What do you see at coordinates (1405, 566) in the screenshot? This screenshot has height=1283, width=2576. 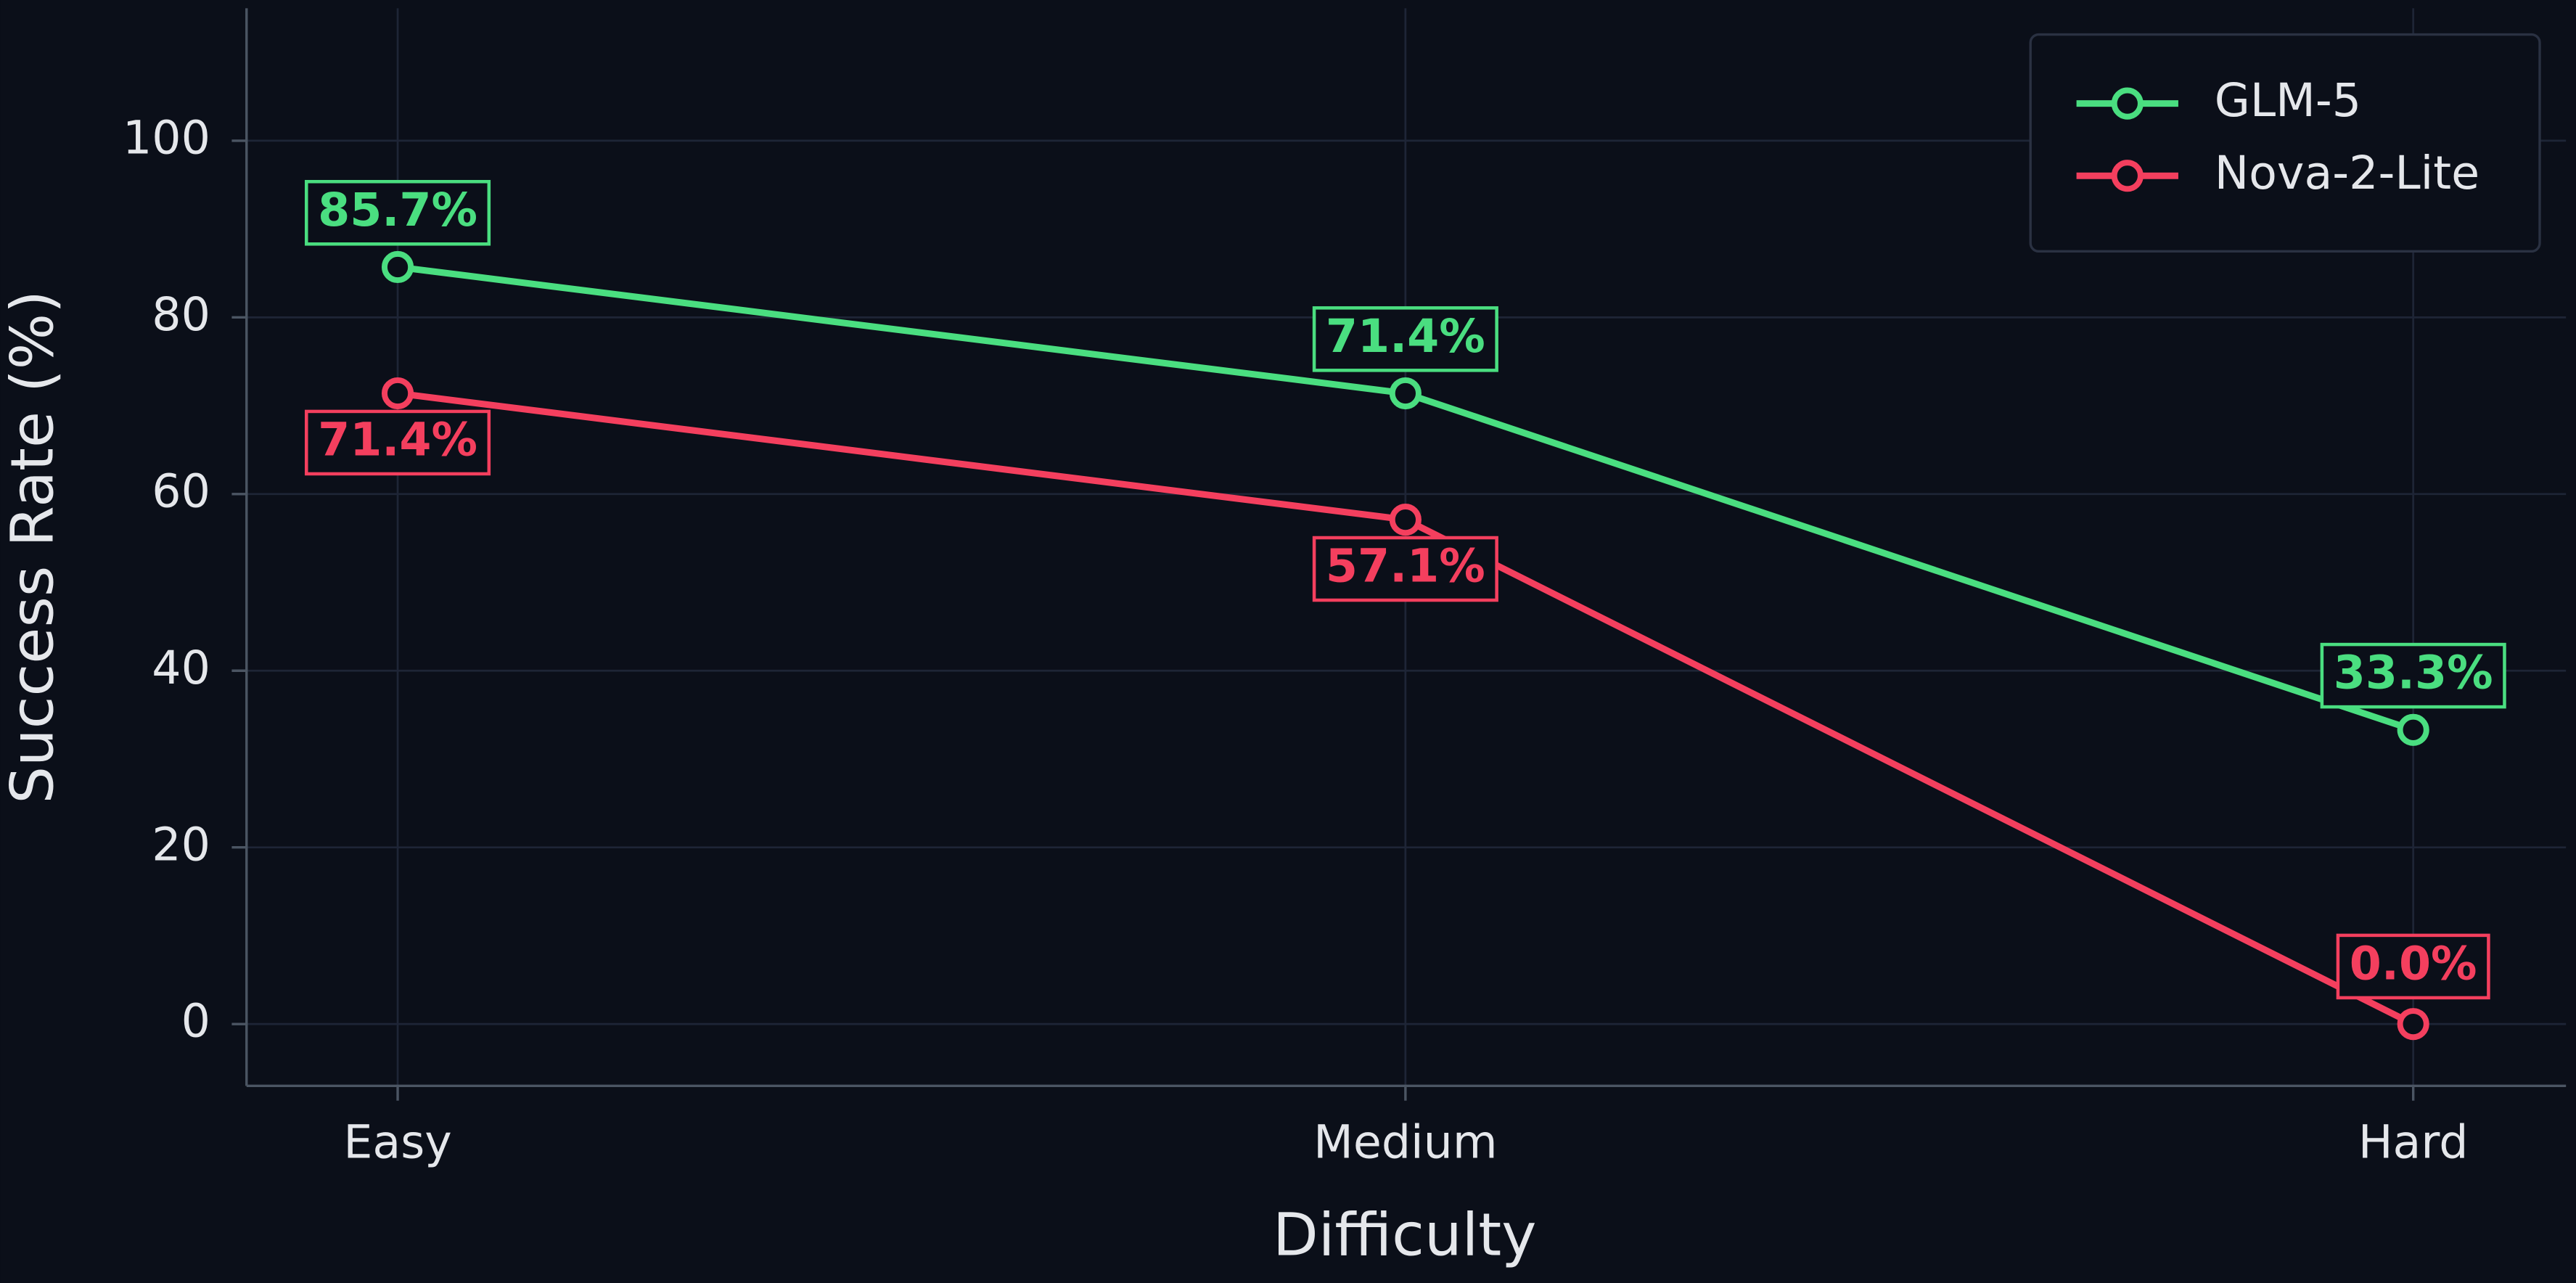 I see `value-label: 57.1%` at bounding box center [1405, 566].